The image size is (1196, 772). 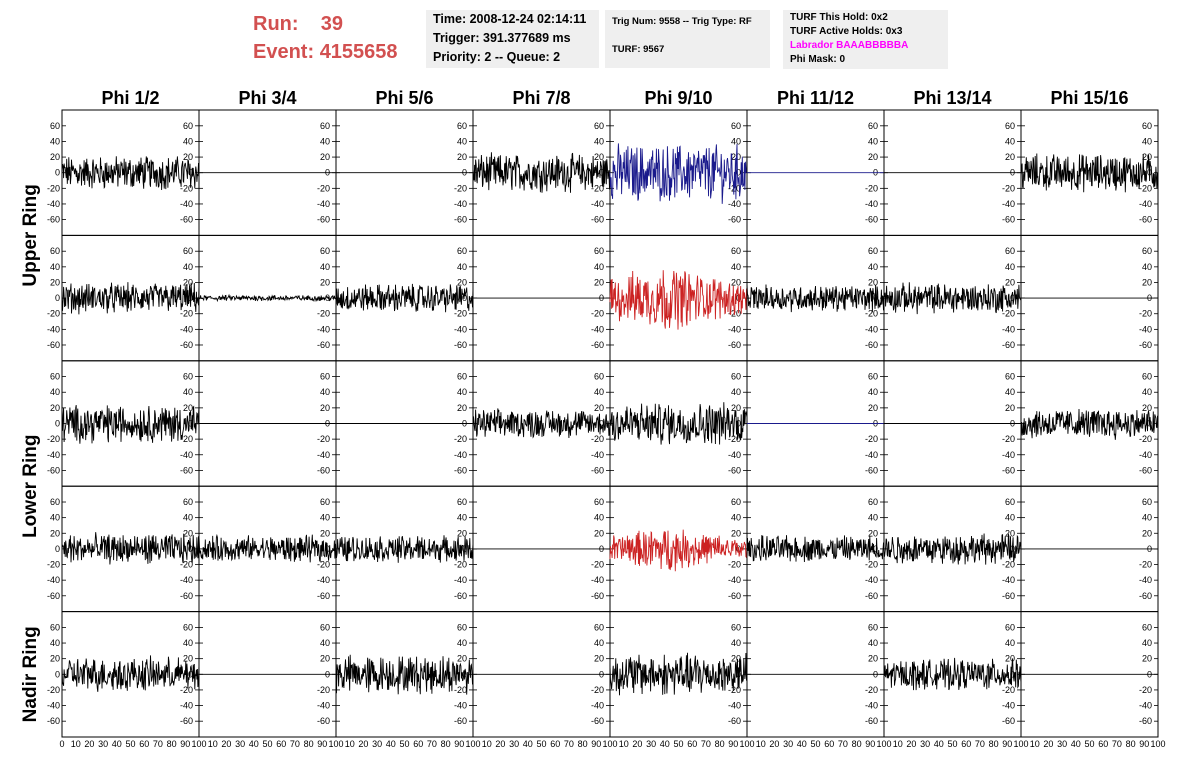 I want to click on x-tick-label: 80, so click(x=857, y=744).